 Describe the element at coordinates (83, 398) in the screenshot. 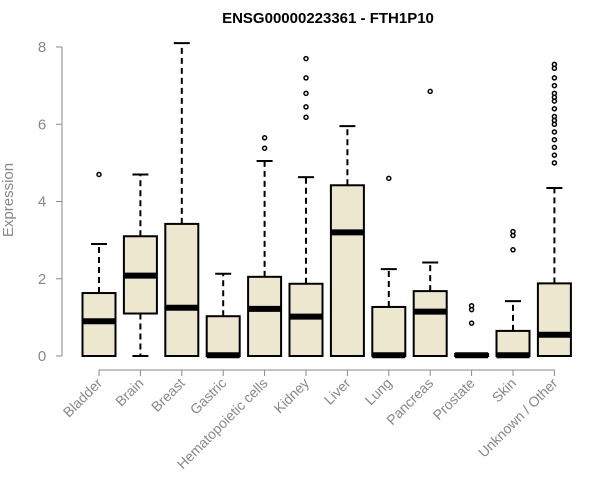

I see `x-tick-label: Bladder` at that location.